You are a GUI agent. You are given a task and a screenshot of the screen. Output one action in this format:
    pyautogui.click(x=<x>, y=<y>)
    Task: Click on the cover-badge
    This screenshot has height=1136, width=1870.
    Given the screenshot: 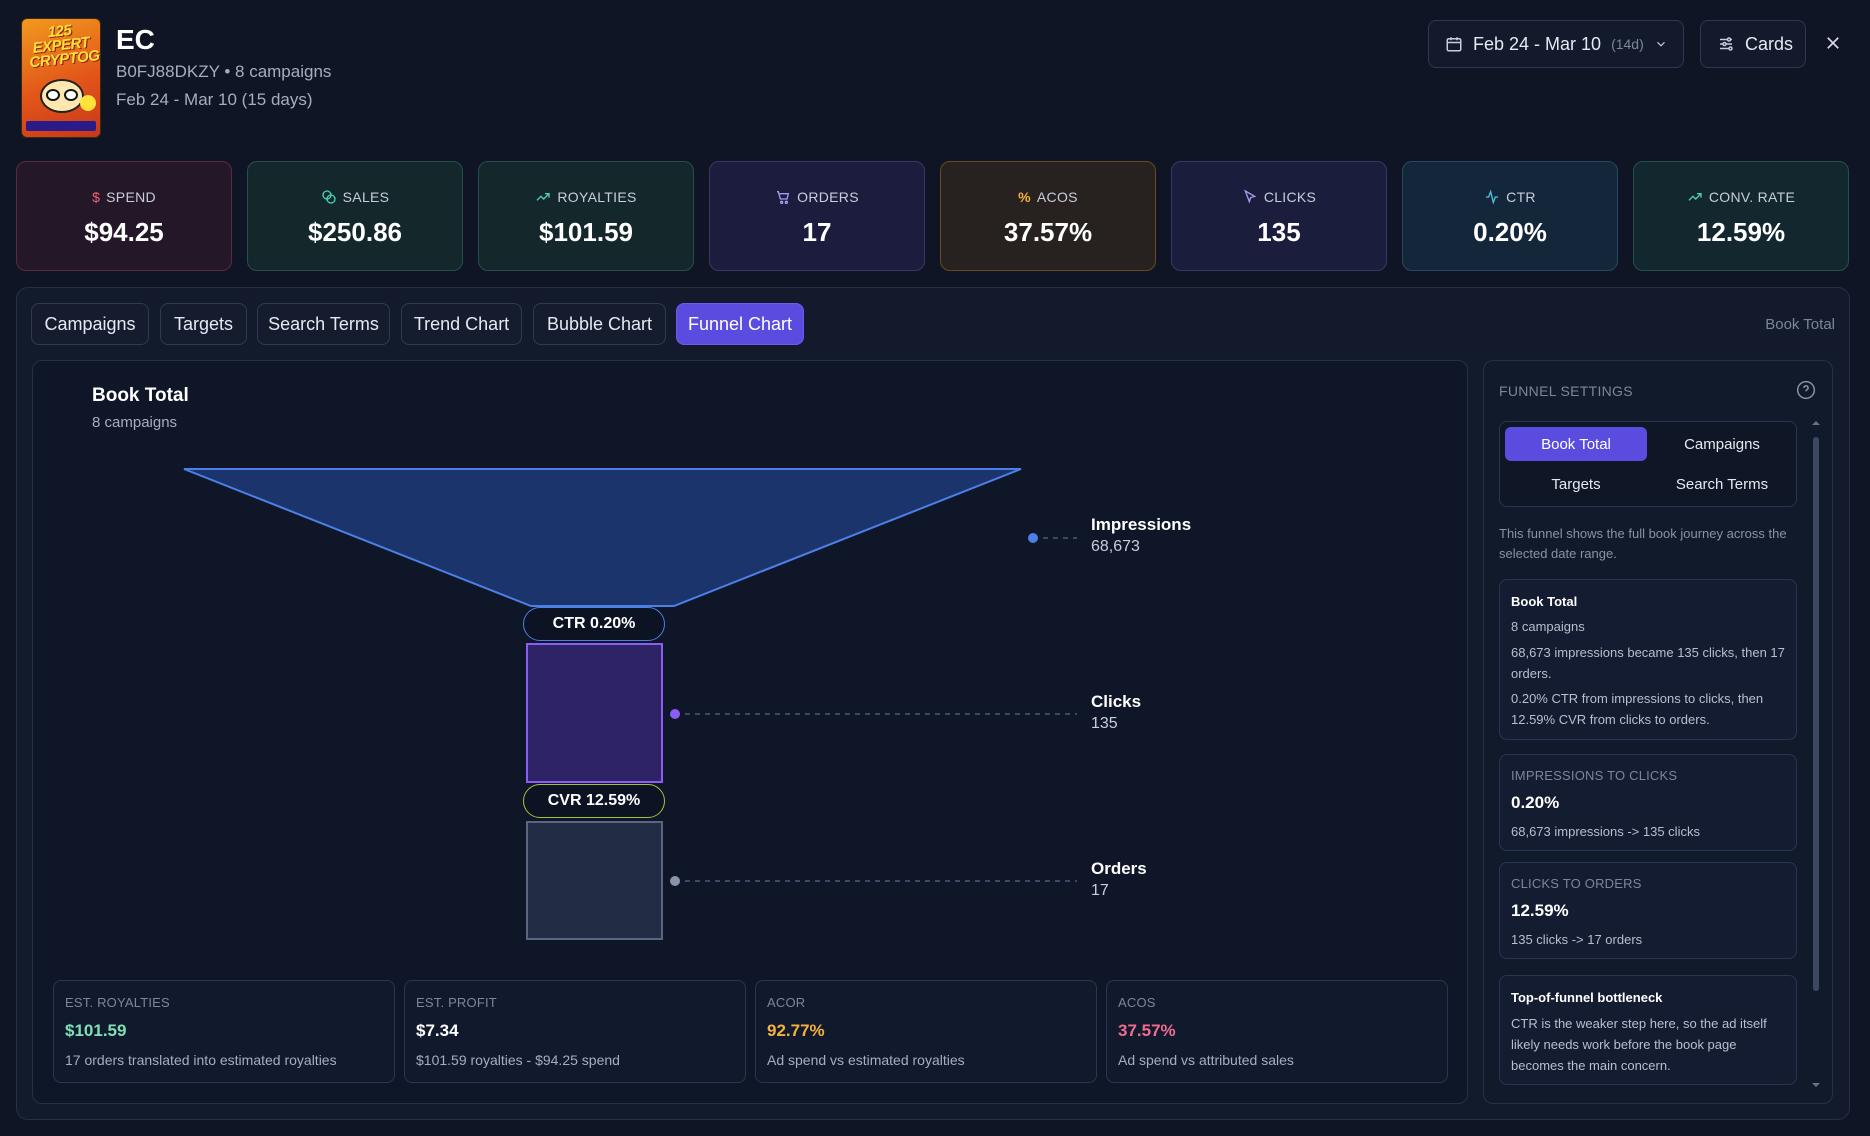 What is the action you would take?
    pyautogui.click(x=88, y=103)
    